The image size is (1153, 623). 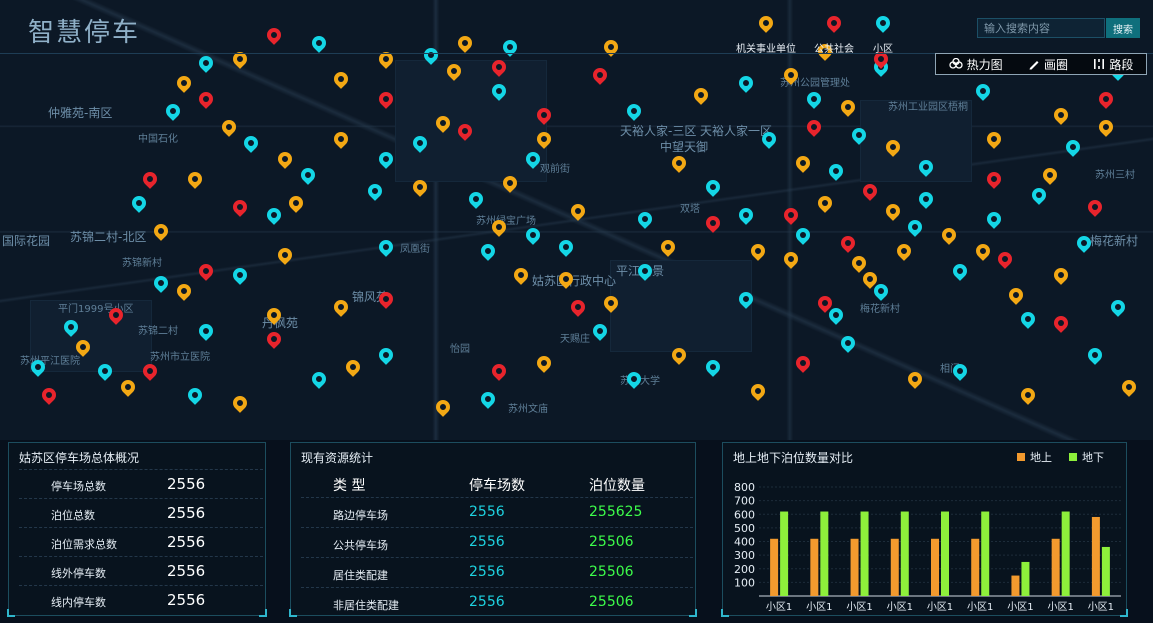 I want to click on legend-government: 机关事业单位, so click(x=766, y=34).